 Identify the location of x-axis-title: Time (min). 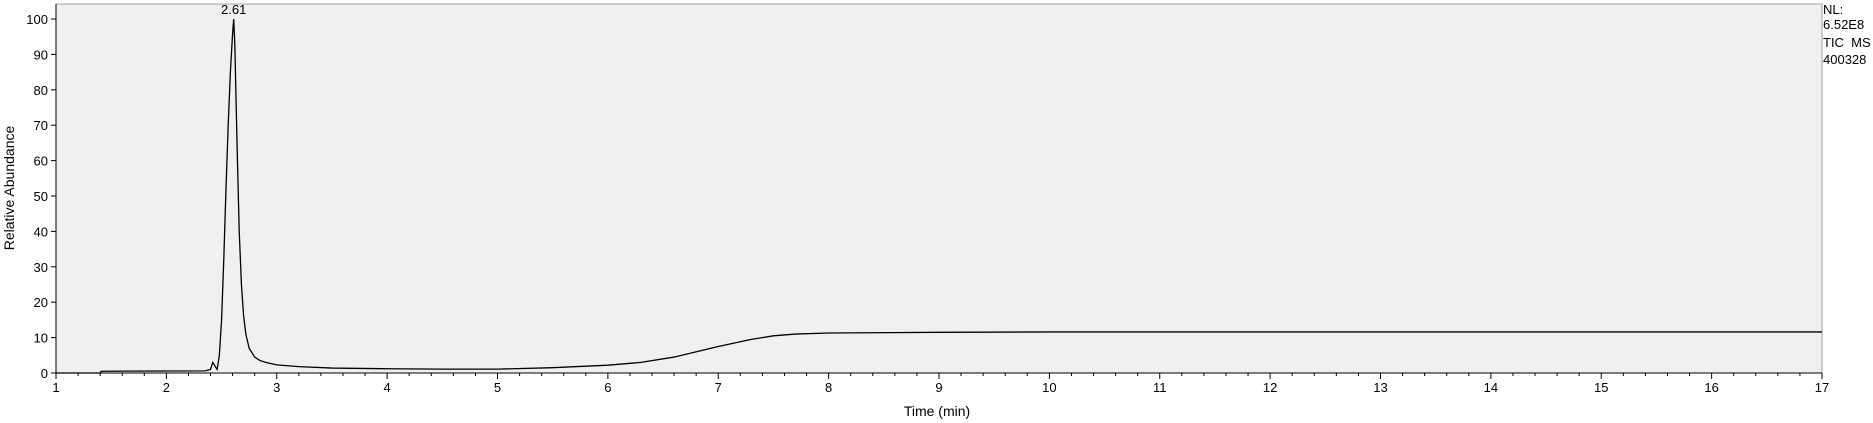
(937, 411).